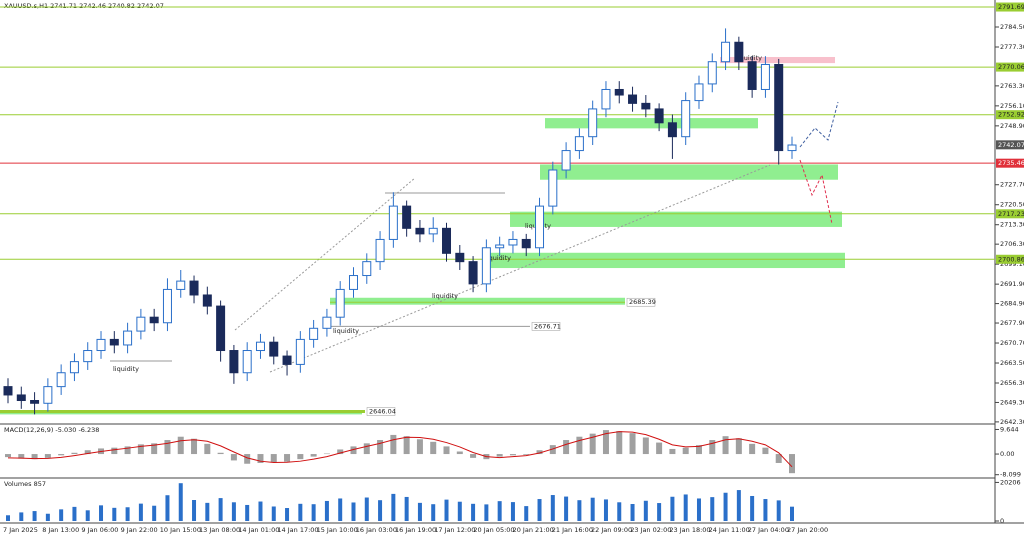  I want to click on price-label: 2646.04, so click(382, 412).